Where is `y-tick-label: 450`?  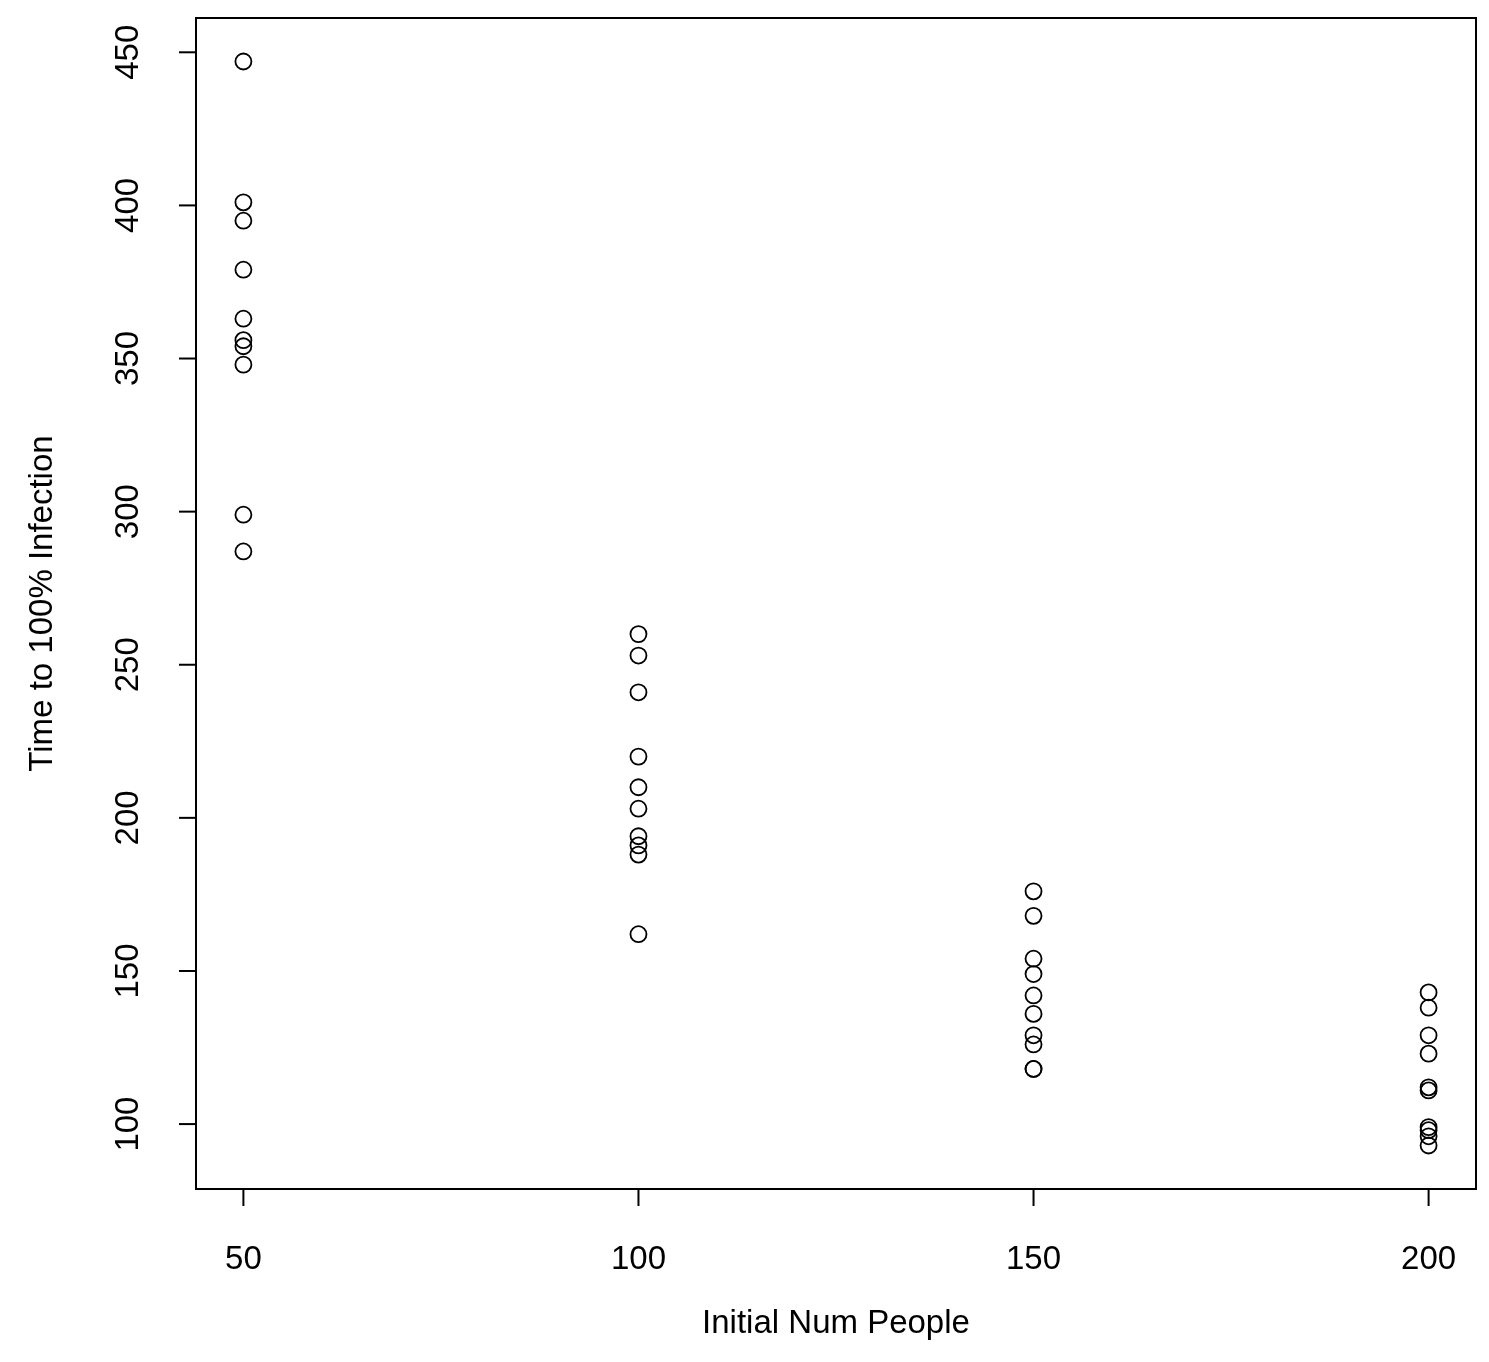 y-tick-label: 450 is located at coordinates (126, 52).